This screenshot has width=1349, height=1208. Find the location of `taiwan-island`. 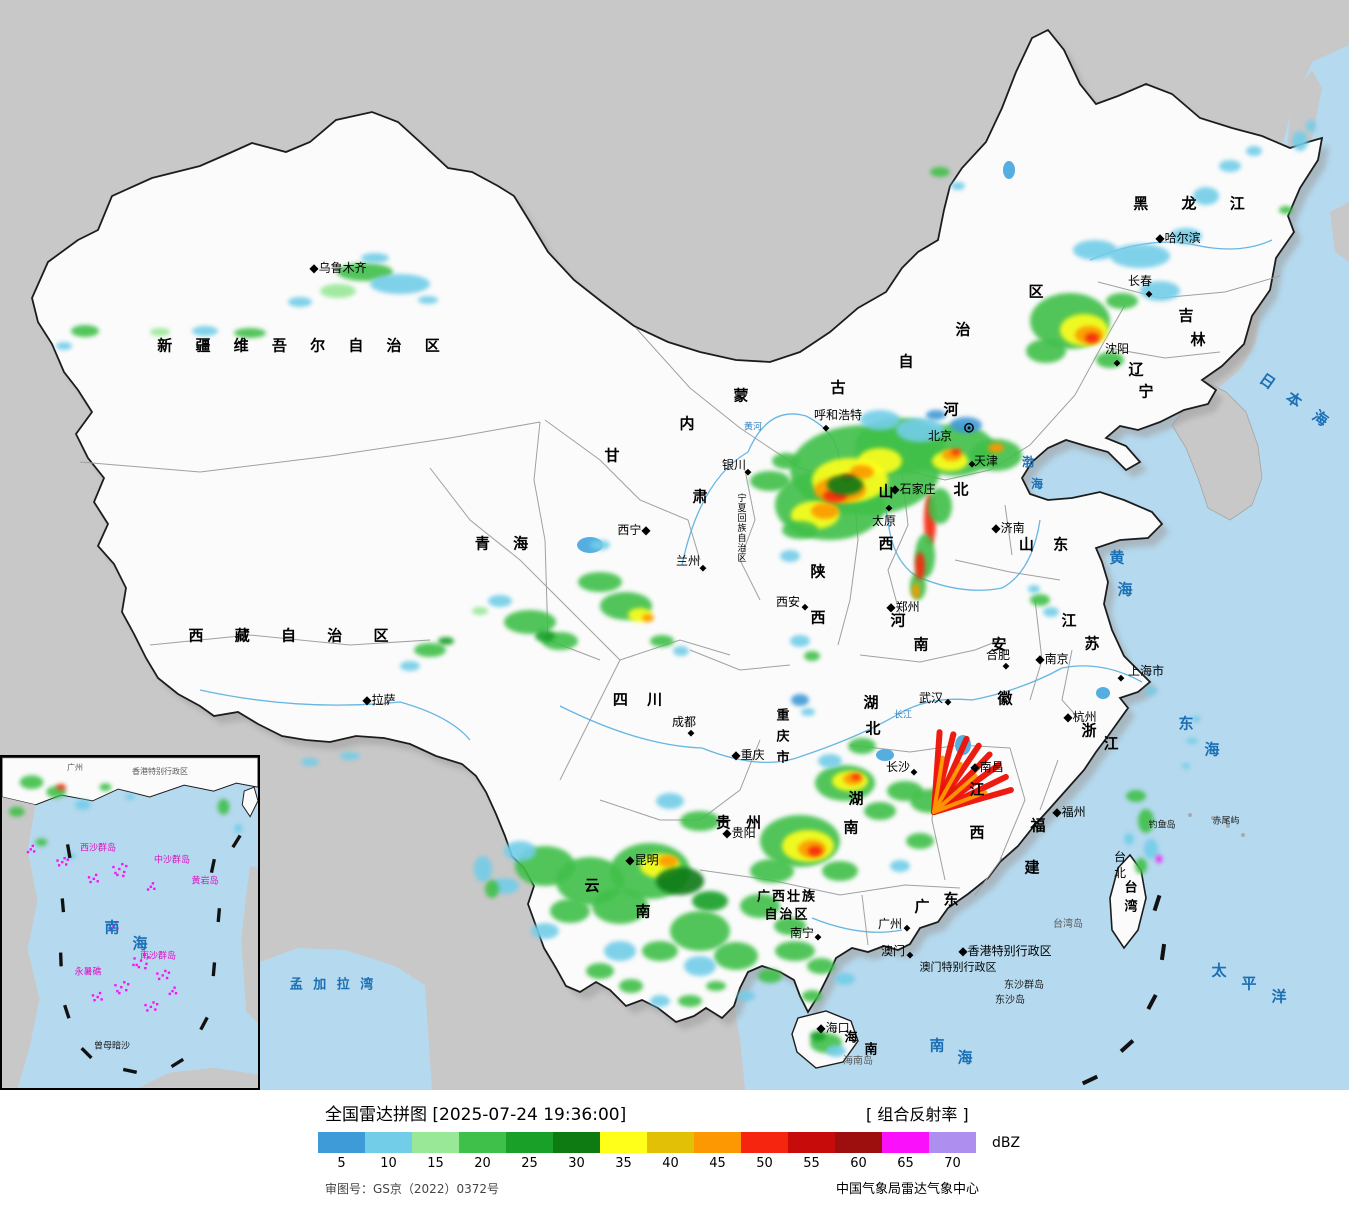

taiwan-island is located at coordinates (1128, 901).